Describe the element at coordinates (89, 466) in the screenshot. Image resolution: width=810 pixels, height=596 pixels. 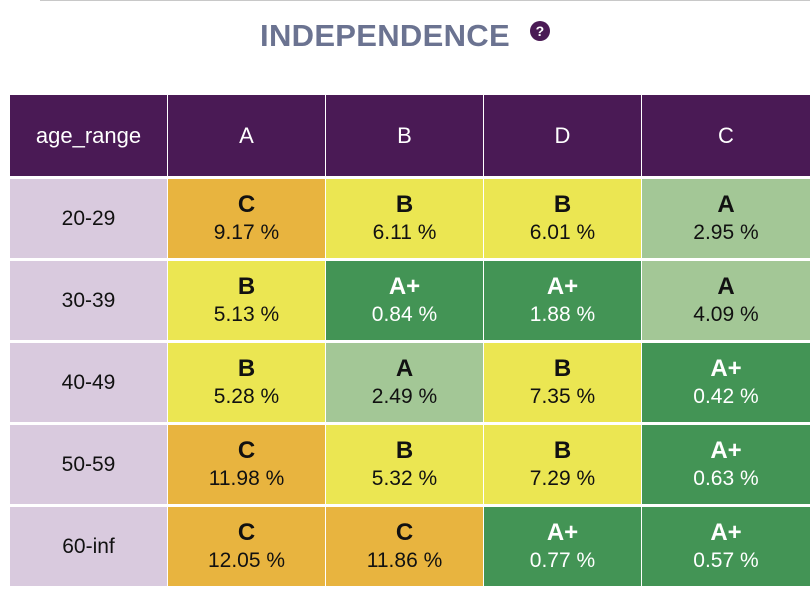
I see `row-label: 50-59` at that location.